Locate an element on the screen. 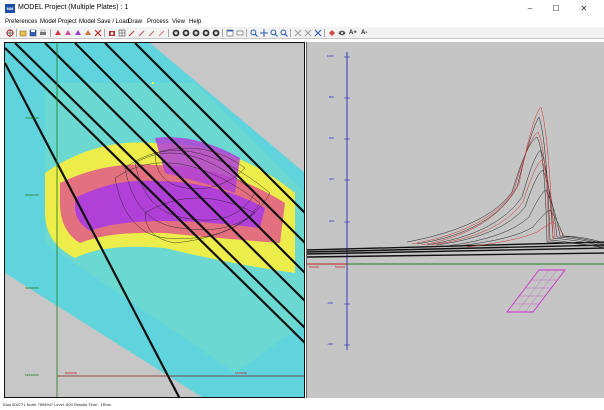 The width and height of the screenshot is (604, 410). toolbar: A+ A- is located at coordinates (302, 33).